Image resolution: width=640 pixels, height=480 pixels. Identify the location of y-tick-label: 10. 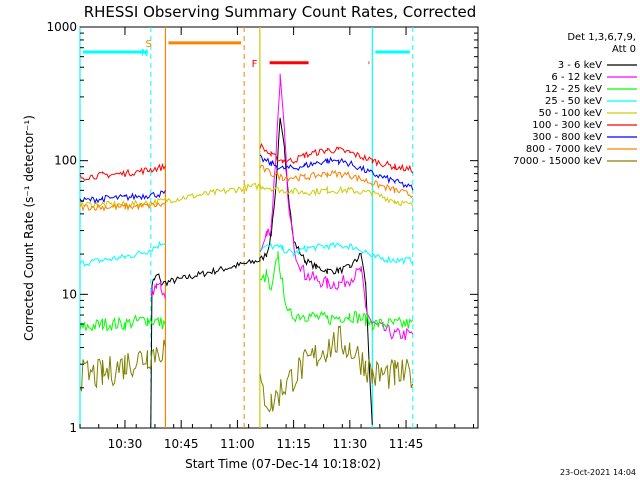
(69, 294).